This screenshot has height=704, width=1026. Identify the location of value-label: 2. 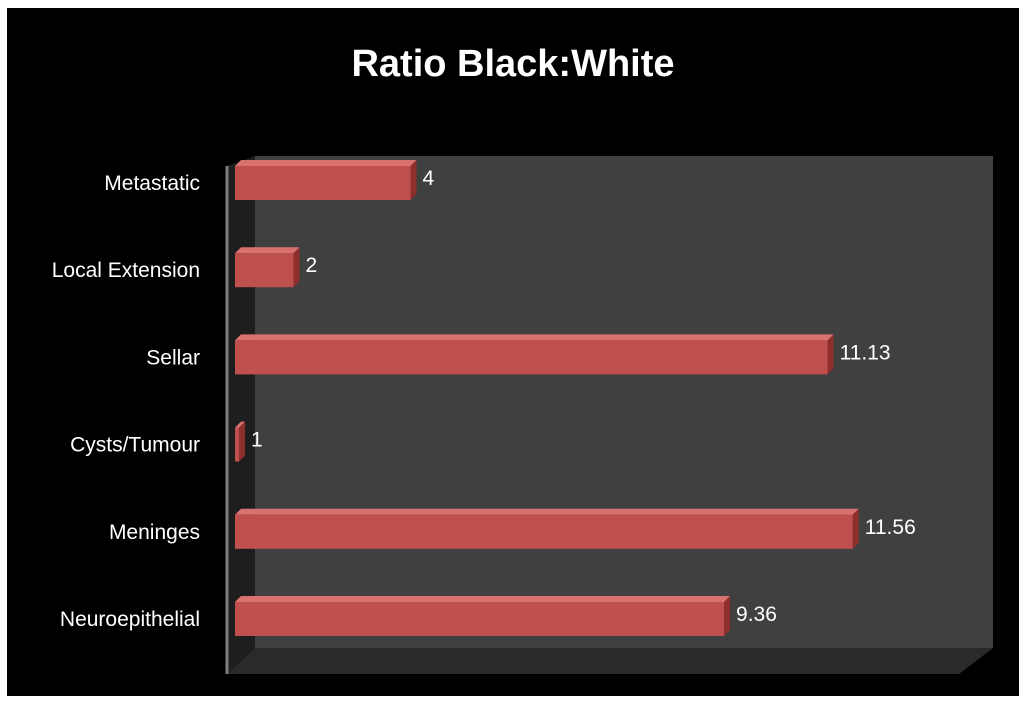
(312, 265).